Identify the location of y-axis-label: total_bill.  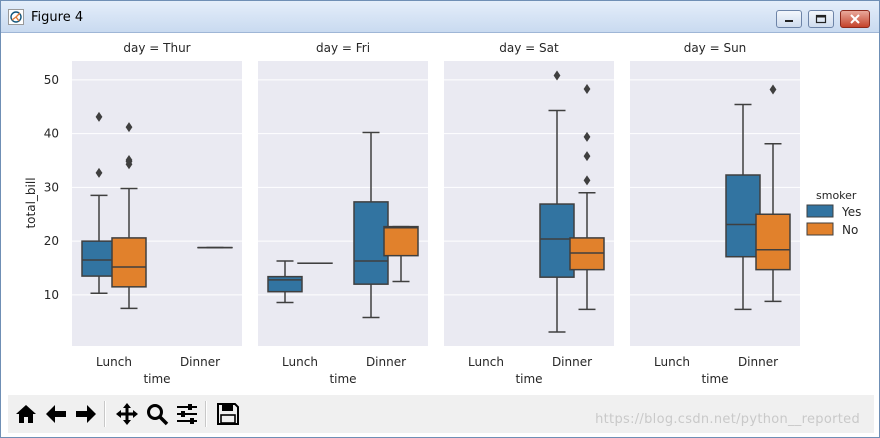
(31, 202).